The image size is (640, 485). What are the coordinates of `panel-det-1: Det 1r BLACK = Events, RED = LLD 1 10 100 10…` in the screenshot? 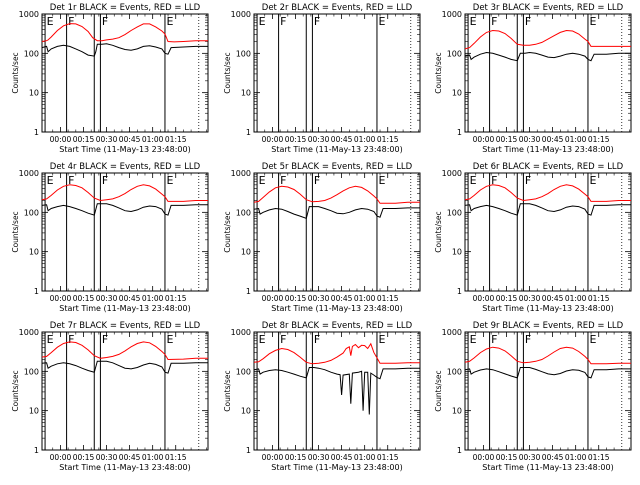 It's located at (110, 78).